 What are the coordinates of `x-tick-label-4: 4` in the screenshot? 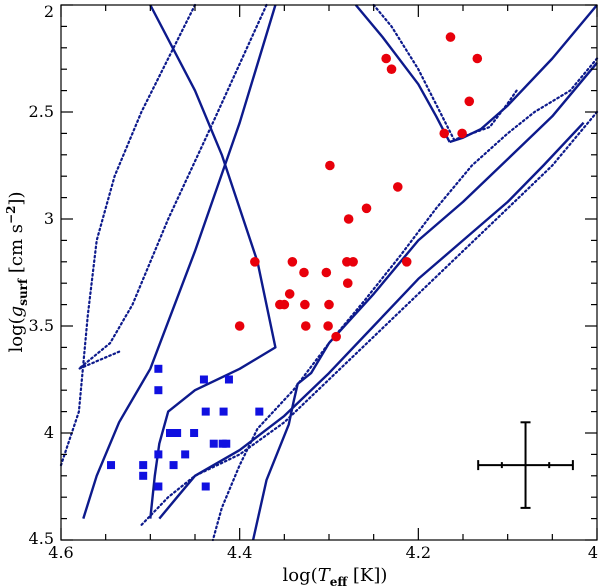 It's located at (593, 552).